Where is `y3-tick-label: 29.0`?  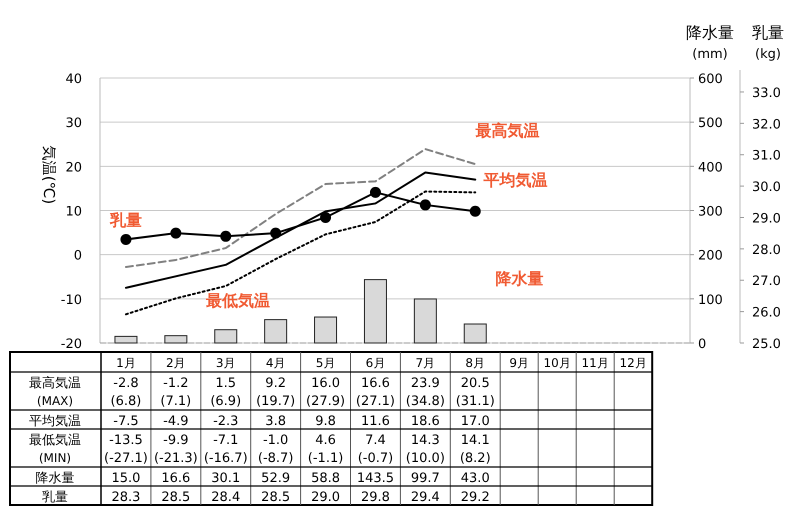
y3-tick-label: 29.0 is located at coordinates (766, 218).